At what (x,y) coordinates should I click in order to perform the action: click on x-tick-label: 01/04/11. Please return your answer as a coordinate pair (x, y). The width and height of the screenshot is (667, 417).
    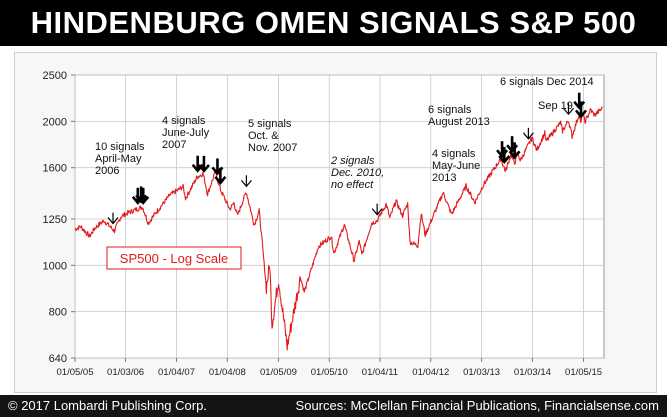
    Looking at the image, I should click on (380, 372).